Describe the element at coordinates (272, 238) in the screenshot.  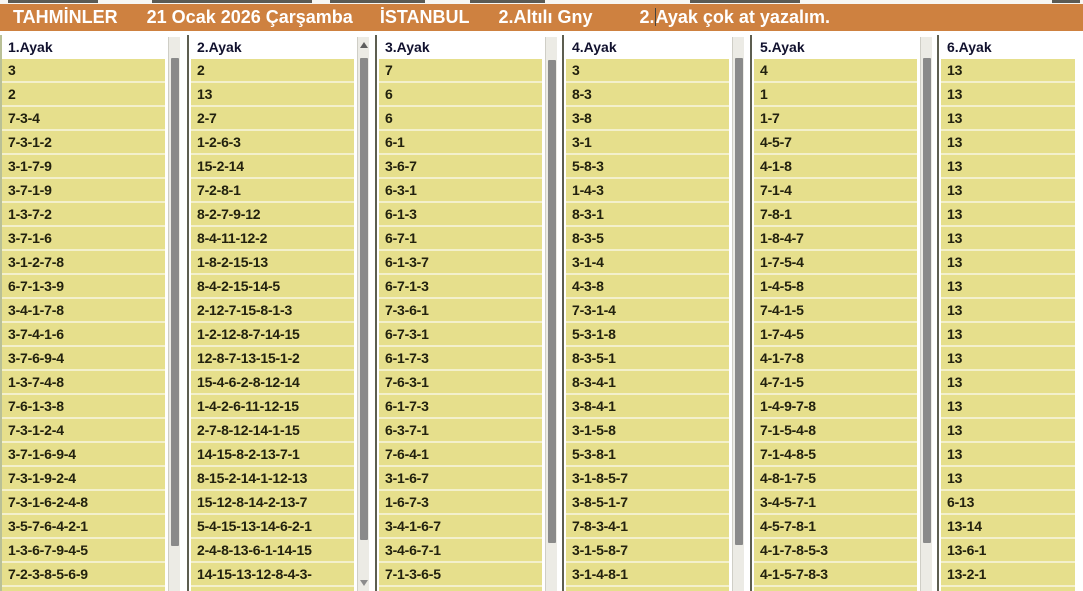
I see `list-item: 8-4-11-12-2` at that location.